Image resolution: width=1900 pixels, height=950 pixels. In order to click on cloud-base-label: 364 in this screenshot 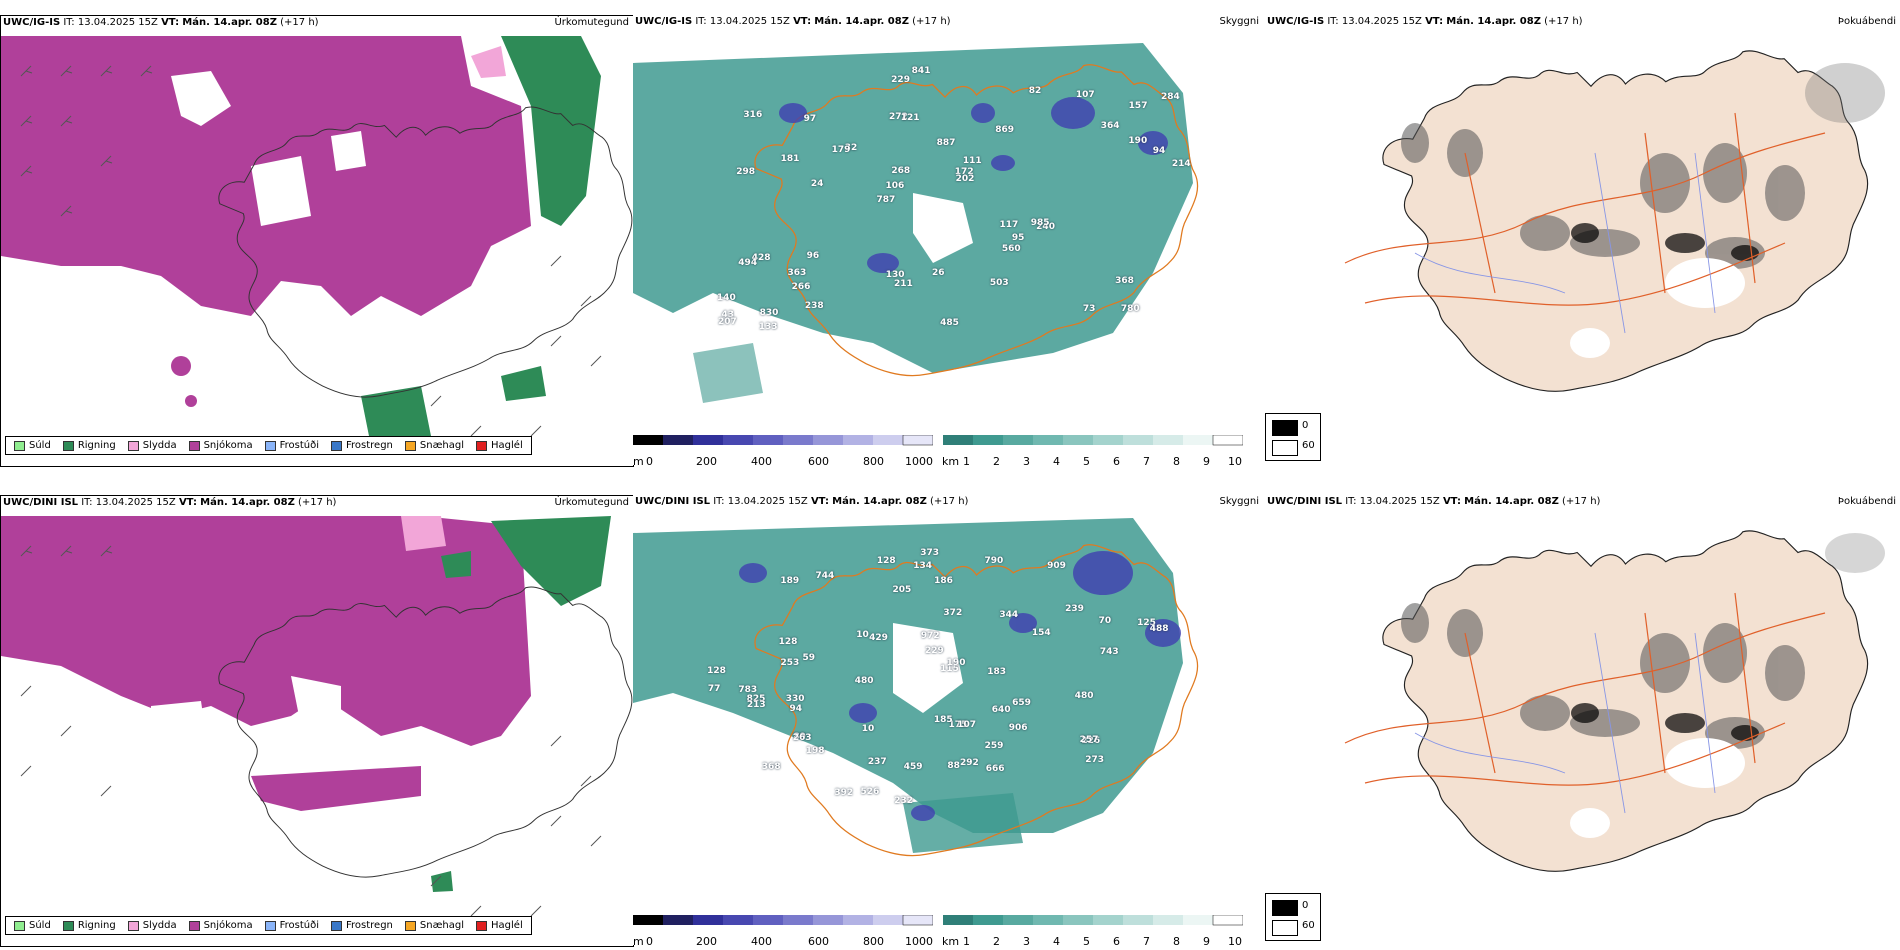, I will do `click(1110, 125)`.